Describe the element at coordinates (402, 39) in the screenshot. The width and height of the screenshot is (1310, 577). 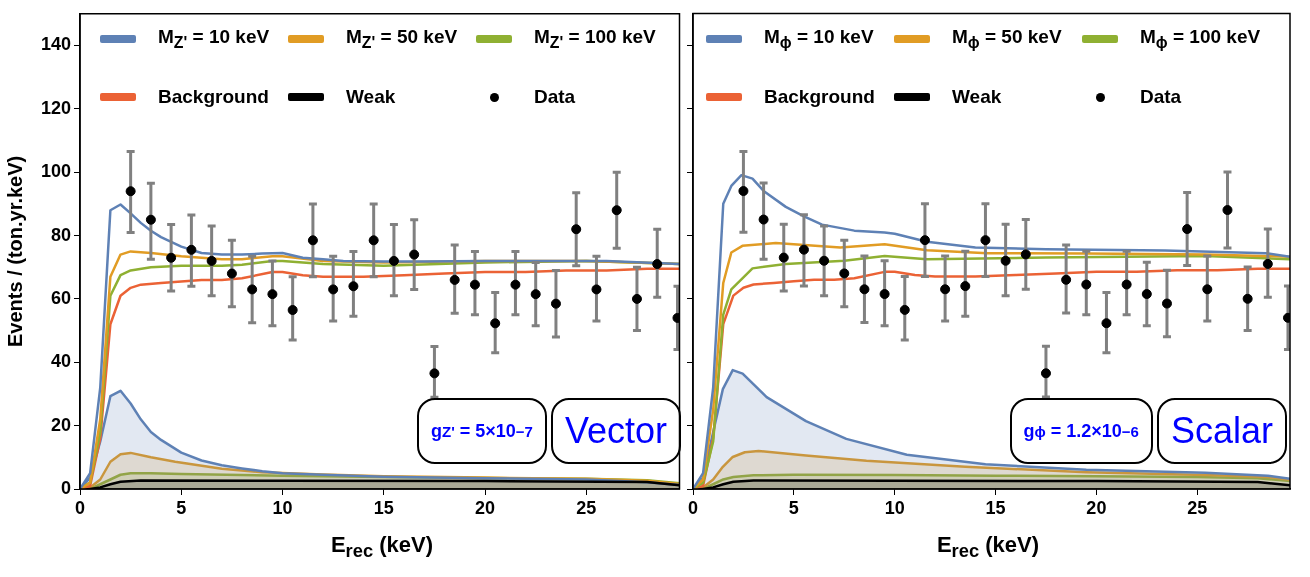
I see `legend-label: M$_{Z'}$ = 50 keV` at that location.